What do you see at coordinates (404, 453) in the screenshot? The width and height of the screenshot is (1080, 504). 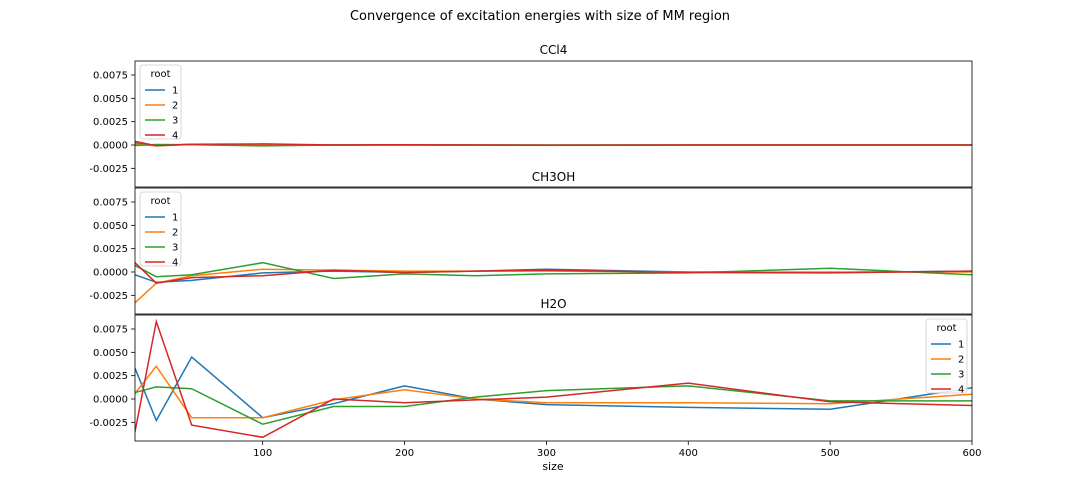 I see `x-tick-label: 200` at bounding box center [404, 453].